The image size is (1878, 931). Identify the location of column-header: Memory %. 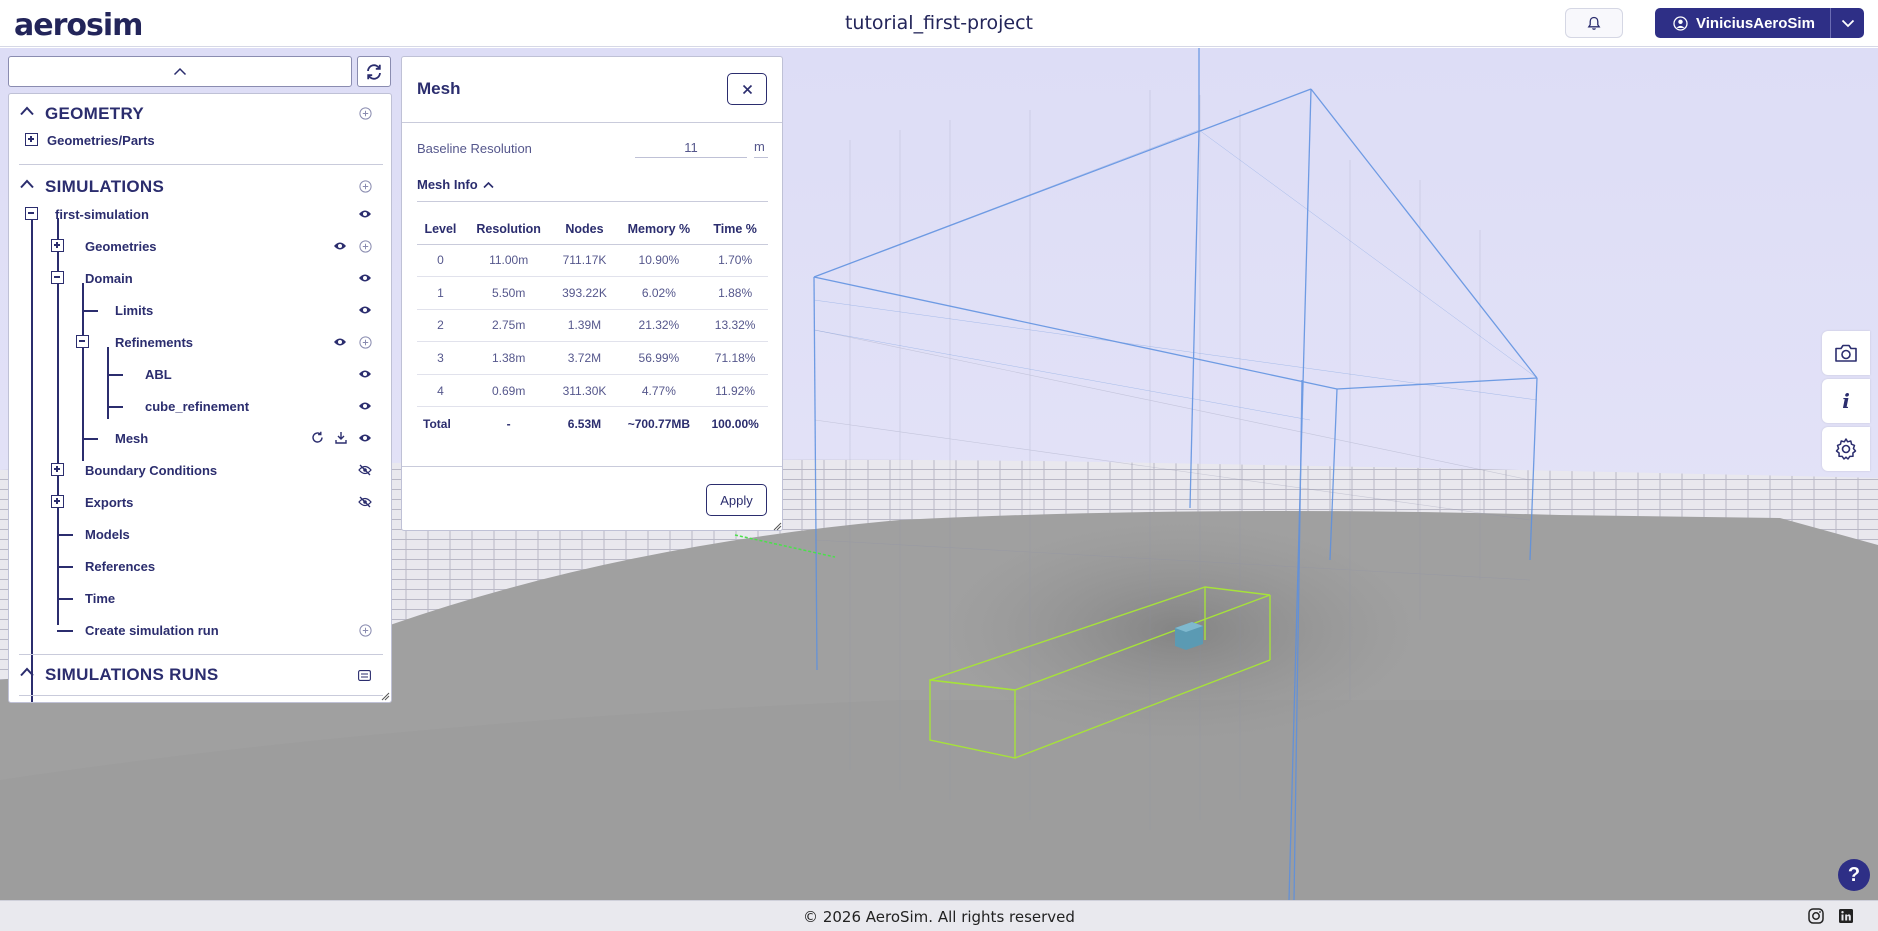
(659, 229).